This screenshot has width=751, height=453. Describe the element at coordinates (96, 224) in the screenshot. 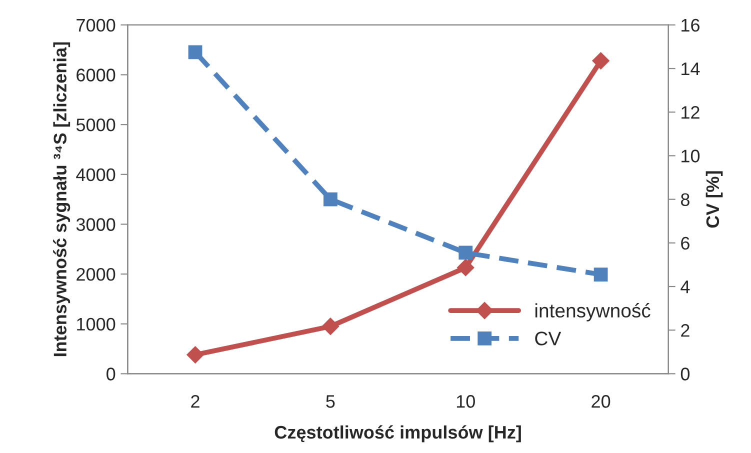

I see `y-tick-label: 3000` at that location.